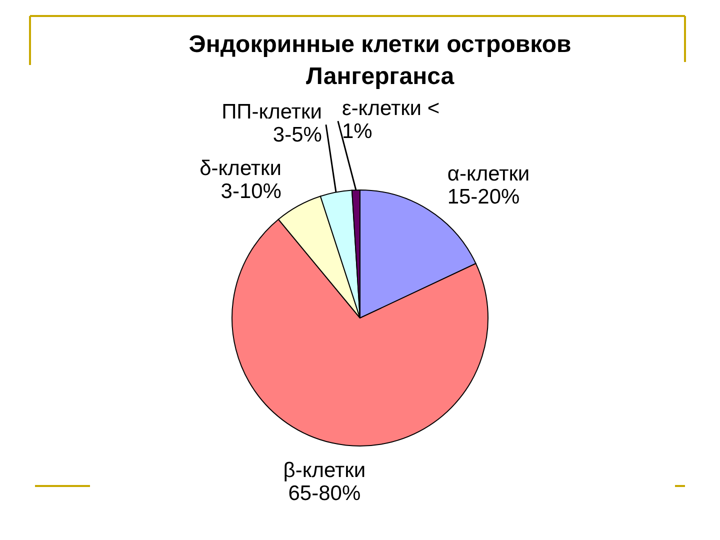  What do you see at coordinates (488, 185) in the screenshot?
I see `slice-label: α-клетки 15-20%` at bounding box center [488, 185].